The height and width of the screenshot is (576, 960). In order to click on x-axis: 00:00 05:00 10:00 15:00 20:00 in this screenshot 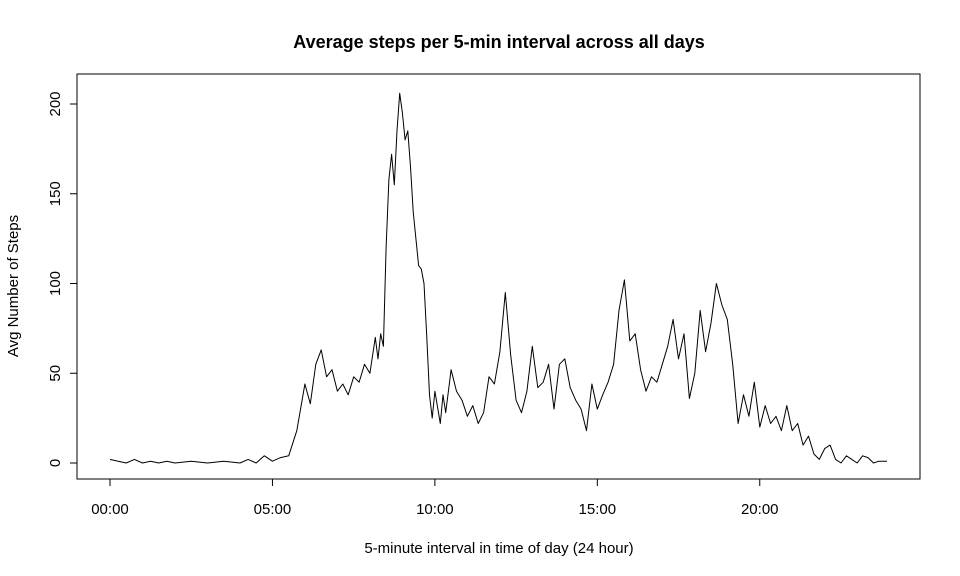, I will do `click(435, 498)`.